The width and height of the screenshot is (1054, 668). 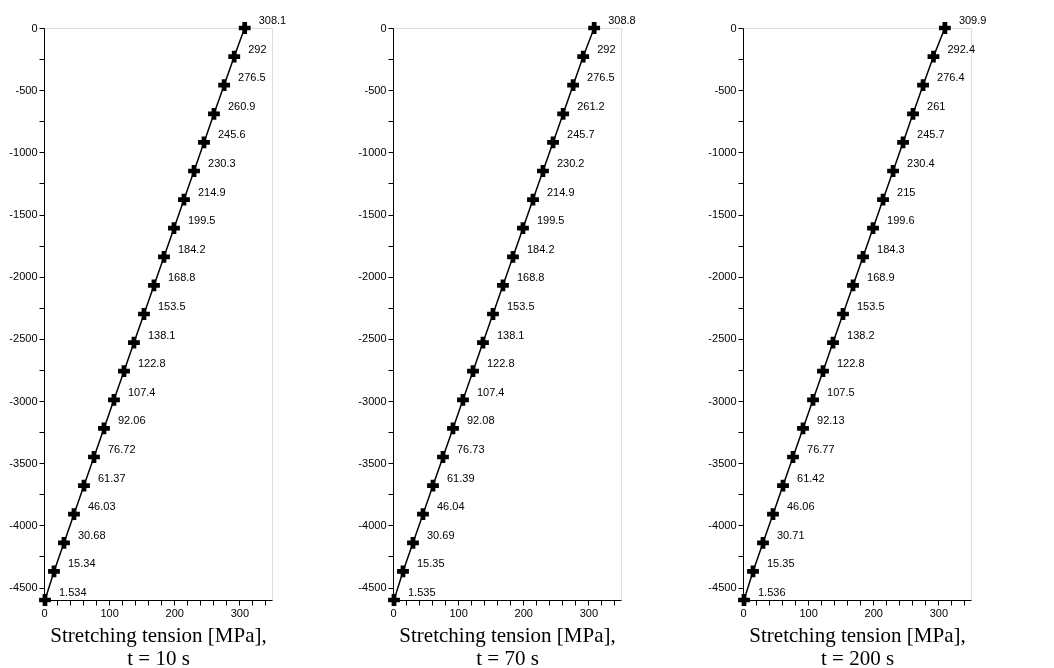 I want to click on annotation: 1.535, so click(x=422, y=592).